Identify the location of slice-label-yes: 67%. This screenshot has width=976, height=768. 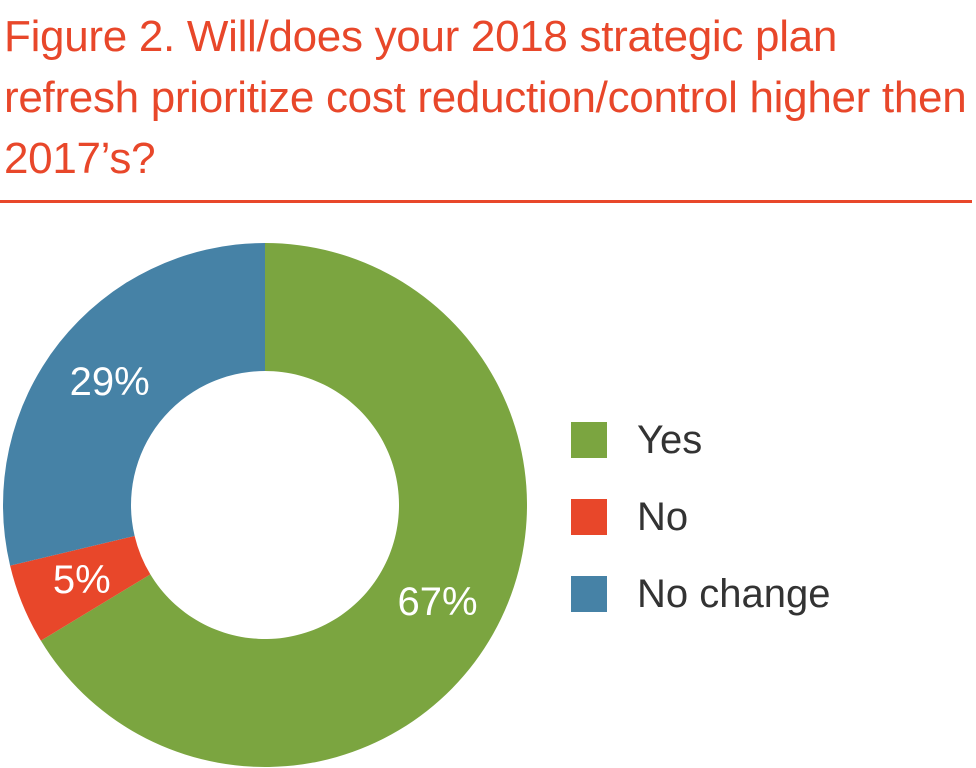
(437, 602).